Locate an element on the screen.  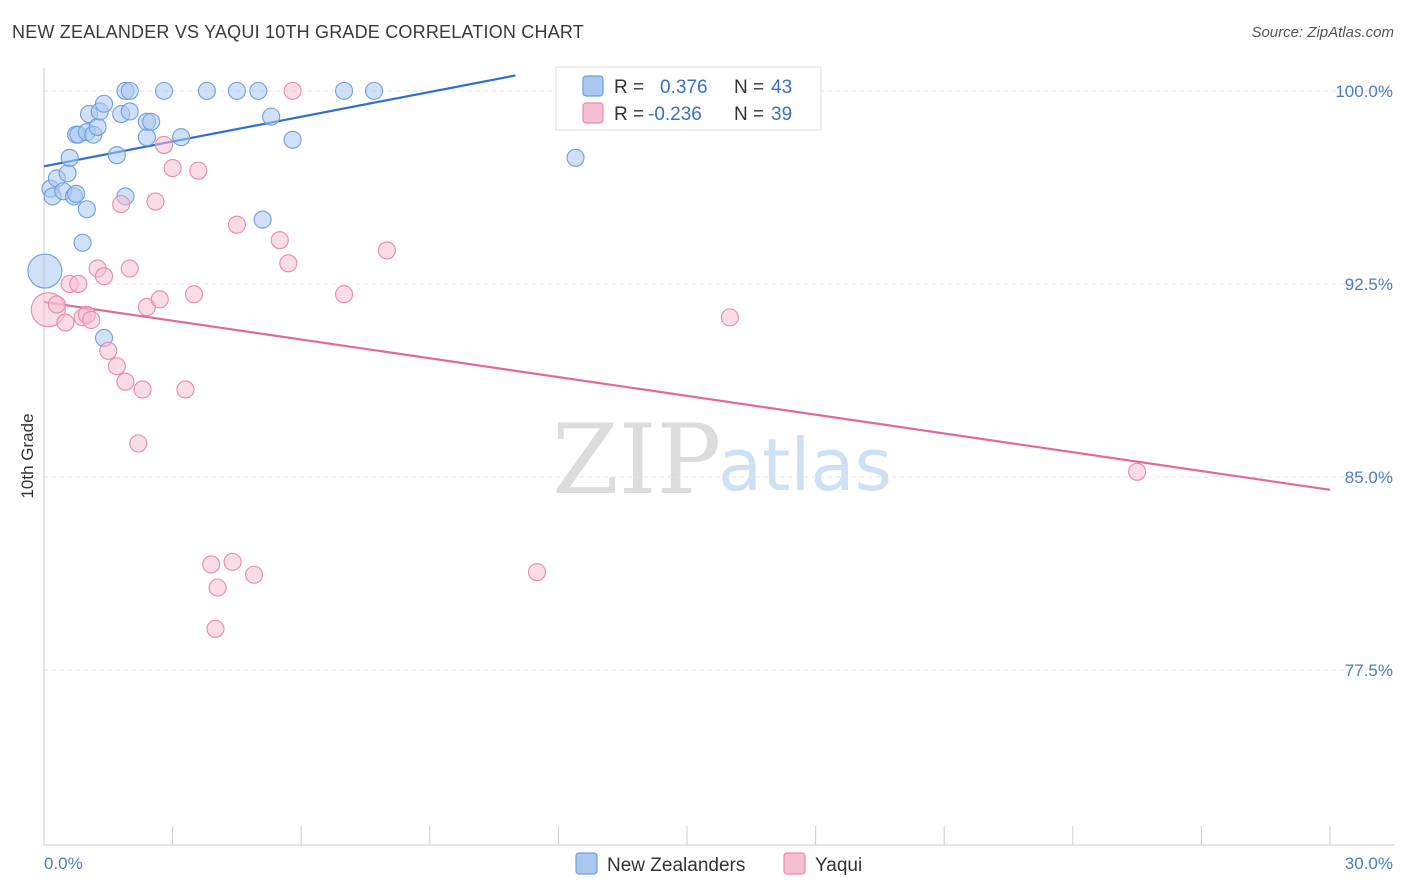
stats-legend: R = 0.376 N = 43 R = -0.236 N = 39 is located at coordinates (688, 98).